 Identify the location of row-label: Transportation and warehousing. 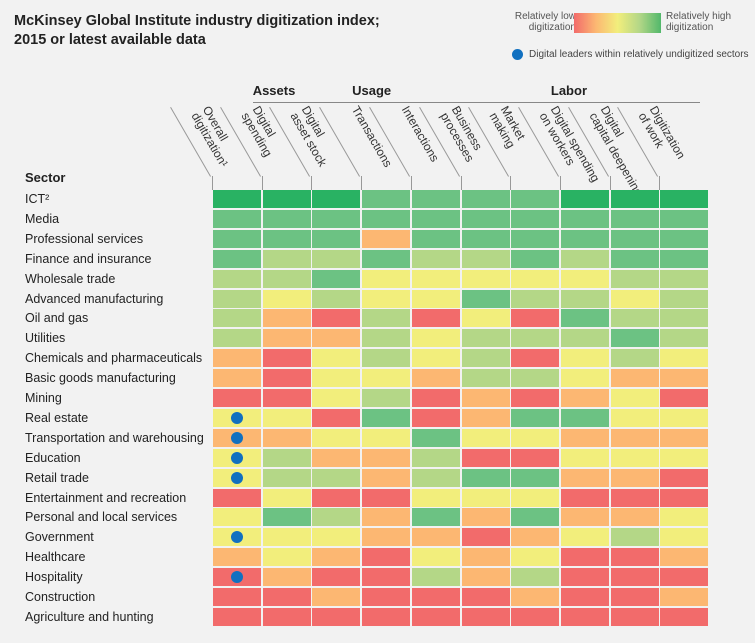
(114, 437).